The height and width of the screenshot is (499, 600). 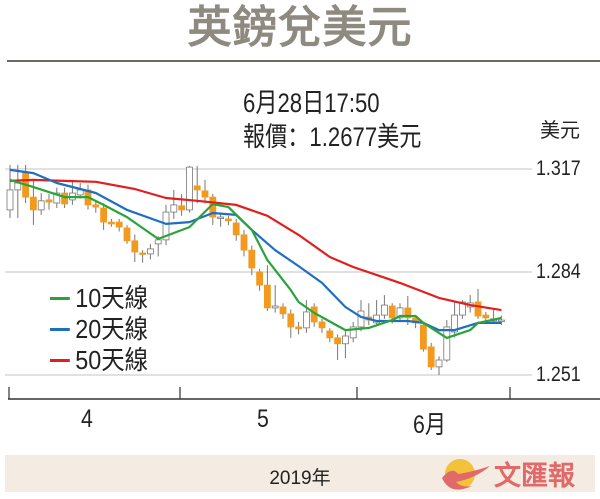 What do you see at coordinates (87, 419) in the screenshot?
I see `x-tick-label: 4` at bounding box center [87, 419].